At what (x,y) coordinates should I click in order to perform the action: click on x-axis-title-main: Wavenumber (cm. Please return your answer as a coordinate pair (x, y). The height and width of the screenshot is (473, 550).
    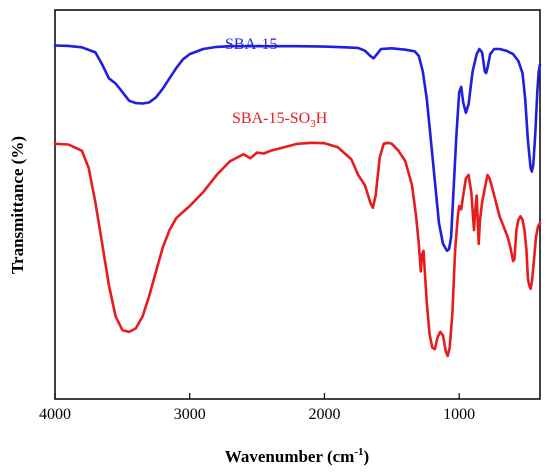
    Looking at the image, I should click on (290, 456).